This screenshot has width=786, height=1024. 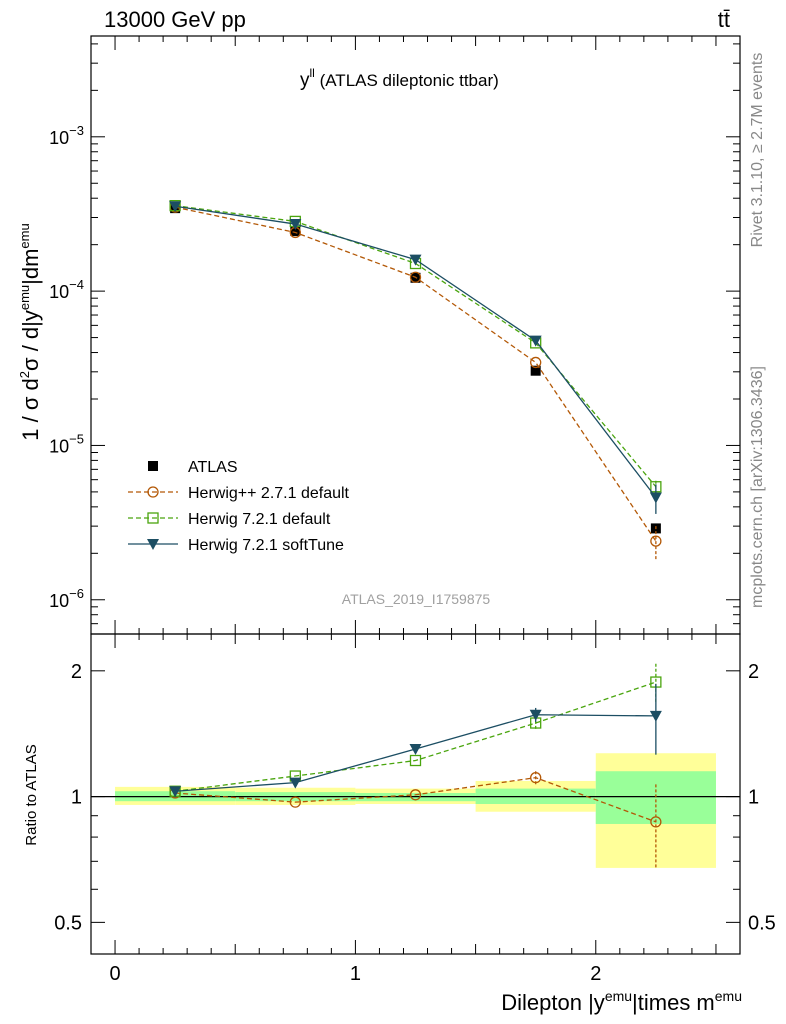 I want to click on y-label-p5: emu, so click(x=24, y=235).